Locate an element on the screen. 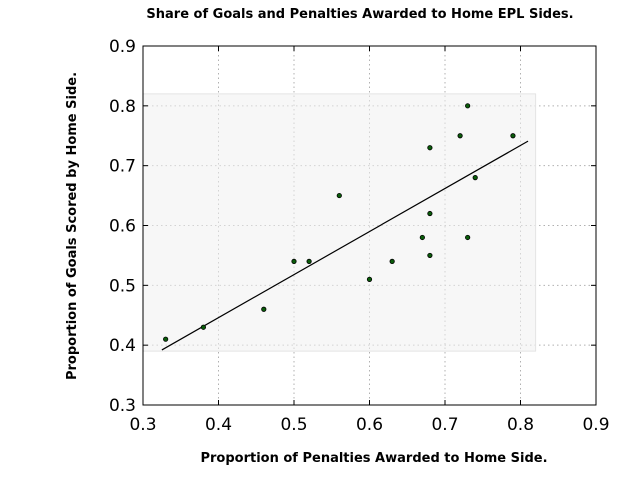  y-tick-label: 0.5 is located at coordinates (122, 286).